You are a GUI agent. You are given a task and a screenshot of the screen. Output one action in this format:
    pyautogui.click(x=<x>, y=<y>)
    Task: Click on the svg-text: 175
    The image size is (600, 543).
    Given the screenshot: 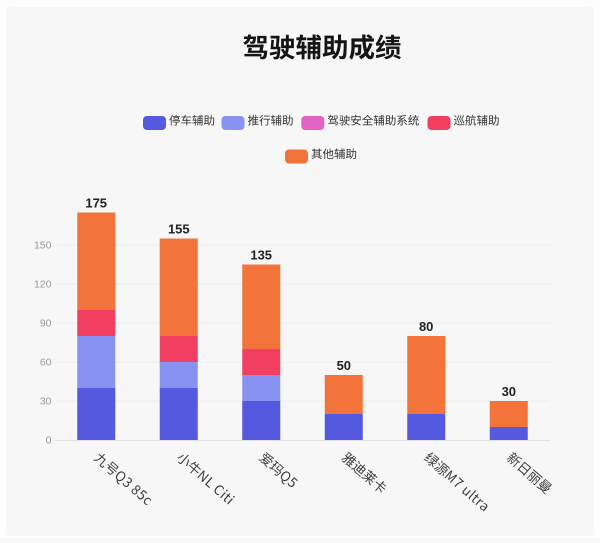 What is the action you would take?
    pyautogui.click(x=96, y=203)
    